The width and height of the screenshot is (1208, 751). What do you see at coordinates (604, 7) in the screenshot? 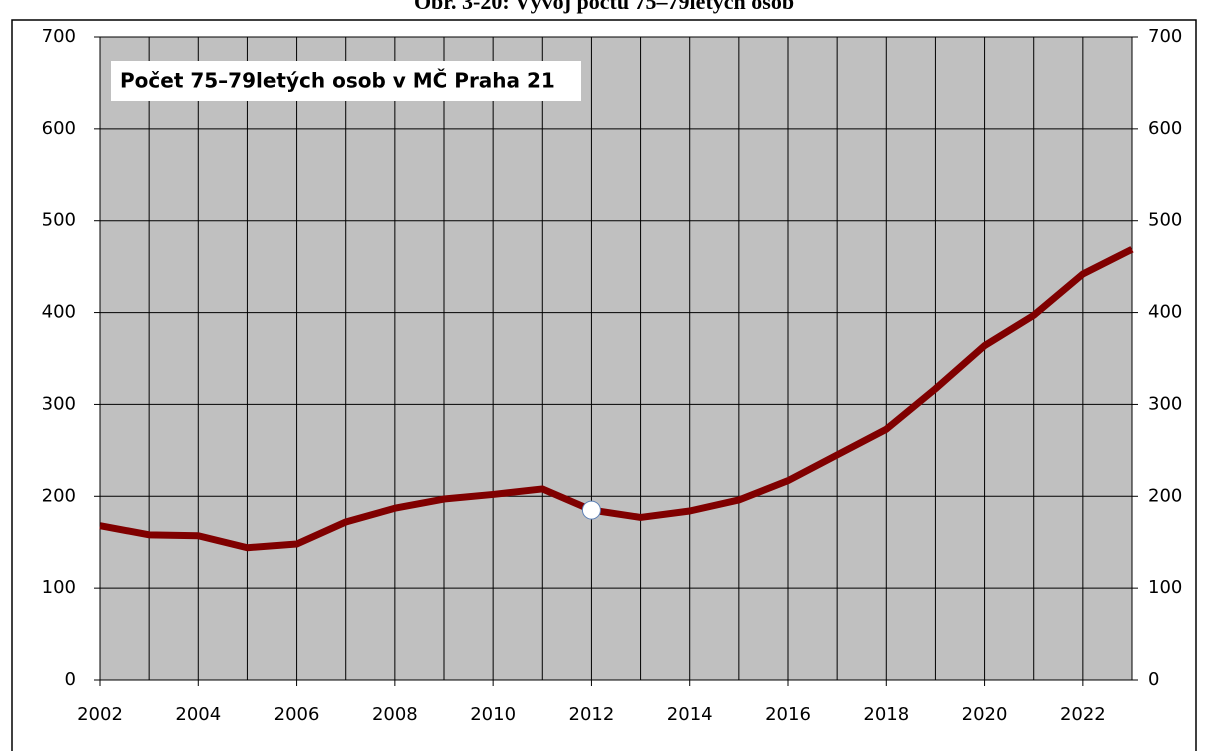
I see `chart-title: Obr. 3-20: Vývoj počtu 75–79letých osob` at bounding box center [604, 7].